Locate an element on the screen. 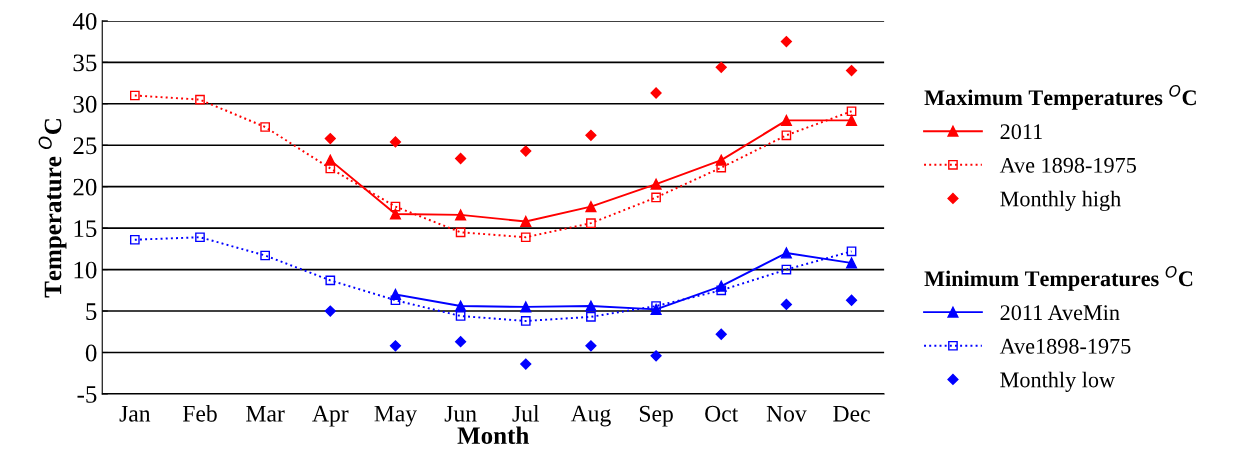 Image resolution: width=1247 pixels, height=464 pixels. y-tick-label: -5 is located at coordinates (87, 394).